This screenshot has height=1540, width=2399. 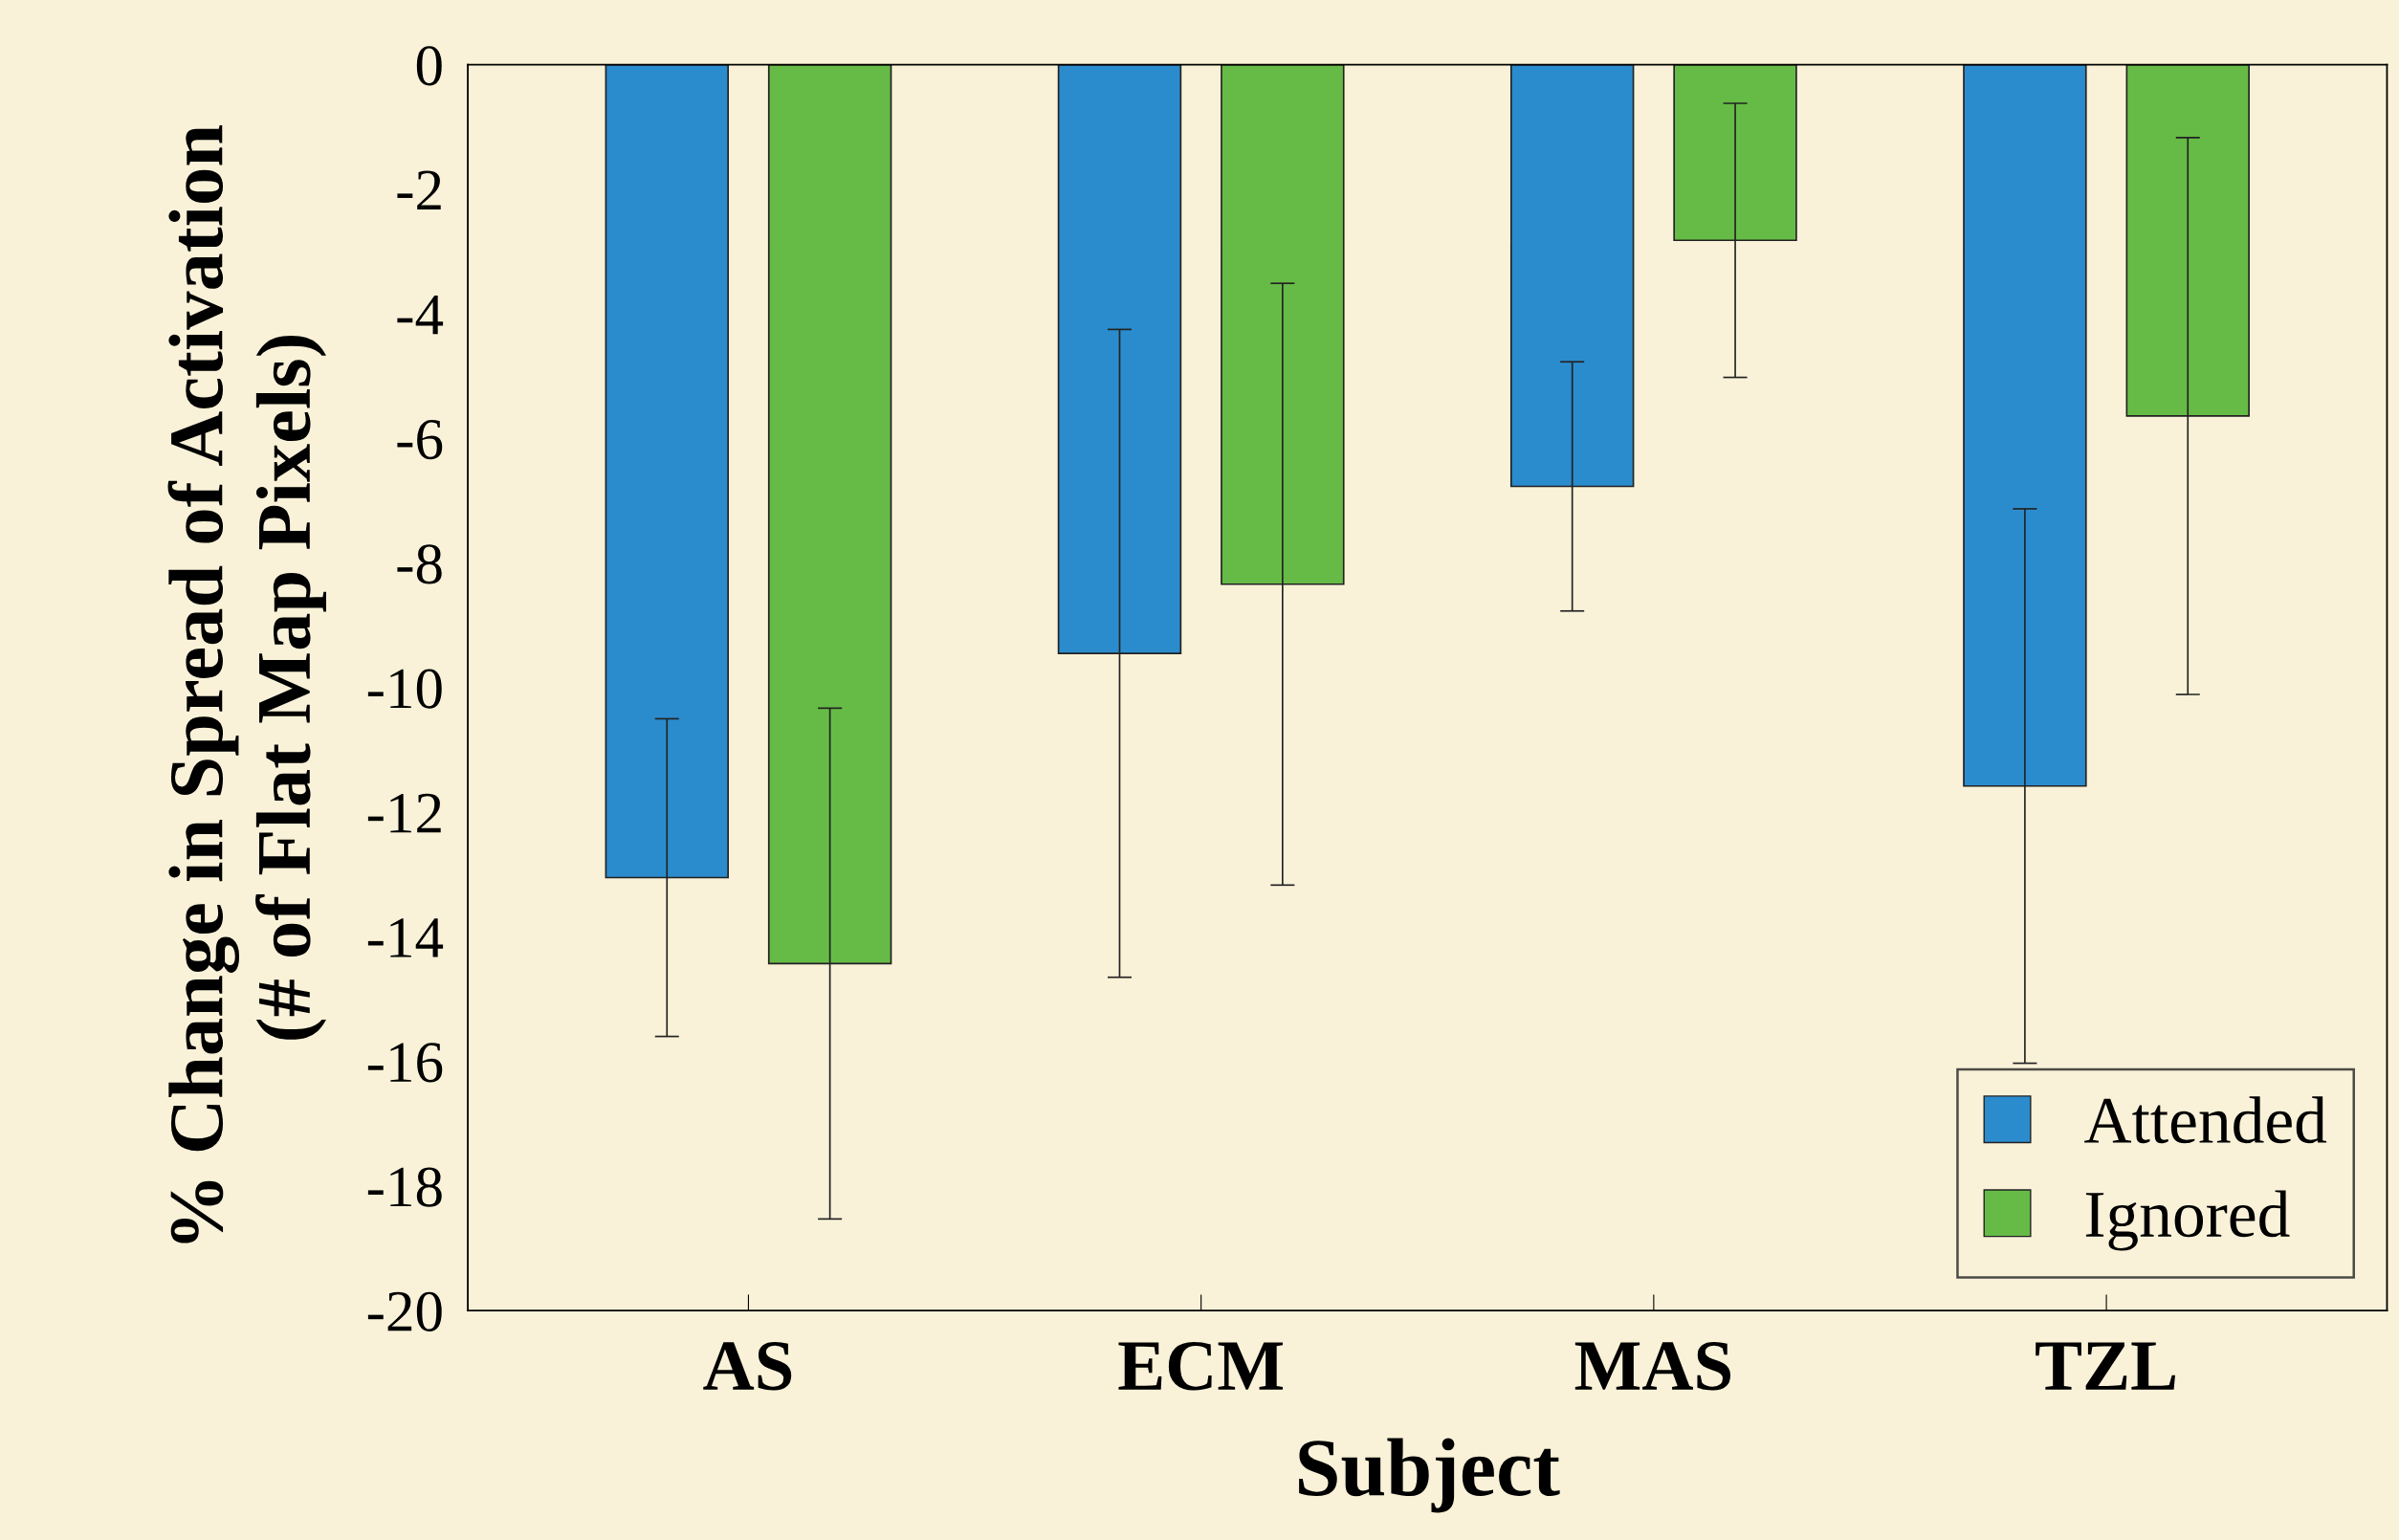 I want to click on y-tick-label: -16, so click(x=405, y=1063).